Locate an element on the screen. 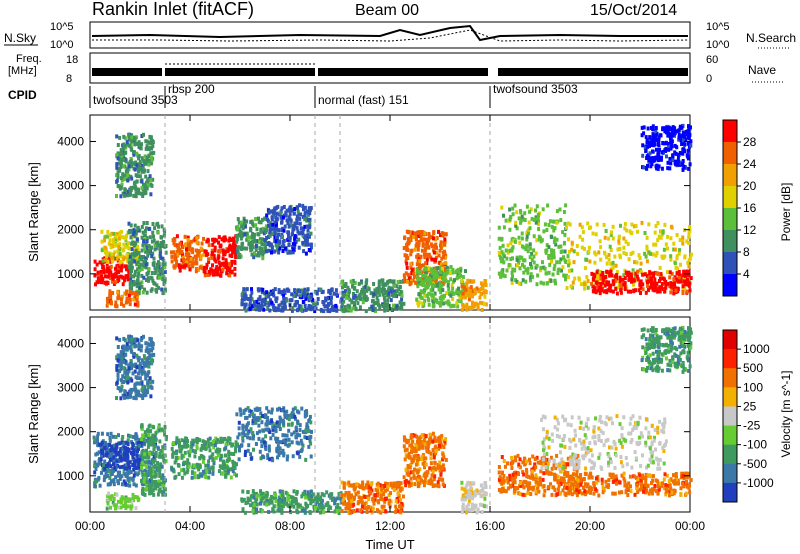 The width and height of the screenshot is (800, 554). nsky-label: N.Sky is located at coordinates (20, 38).